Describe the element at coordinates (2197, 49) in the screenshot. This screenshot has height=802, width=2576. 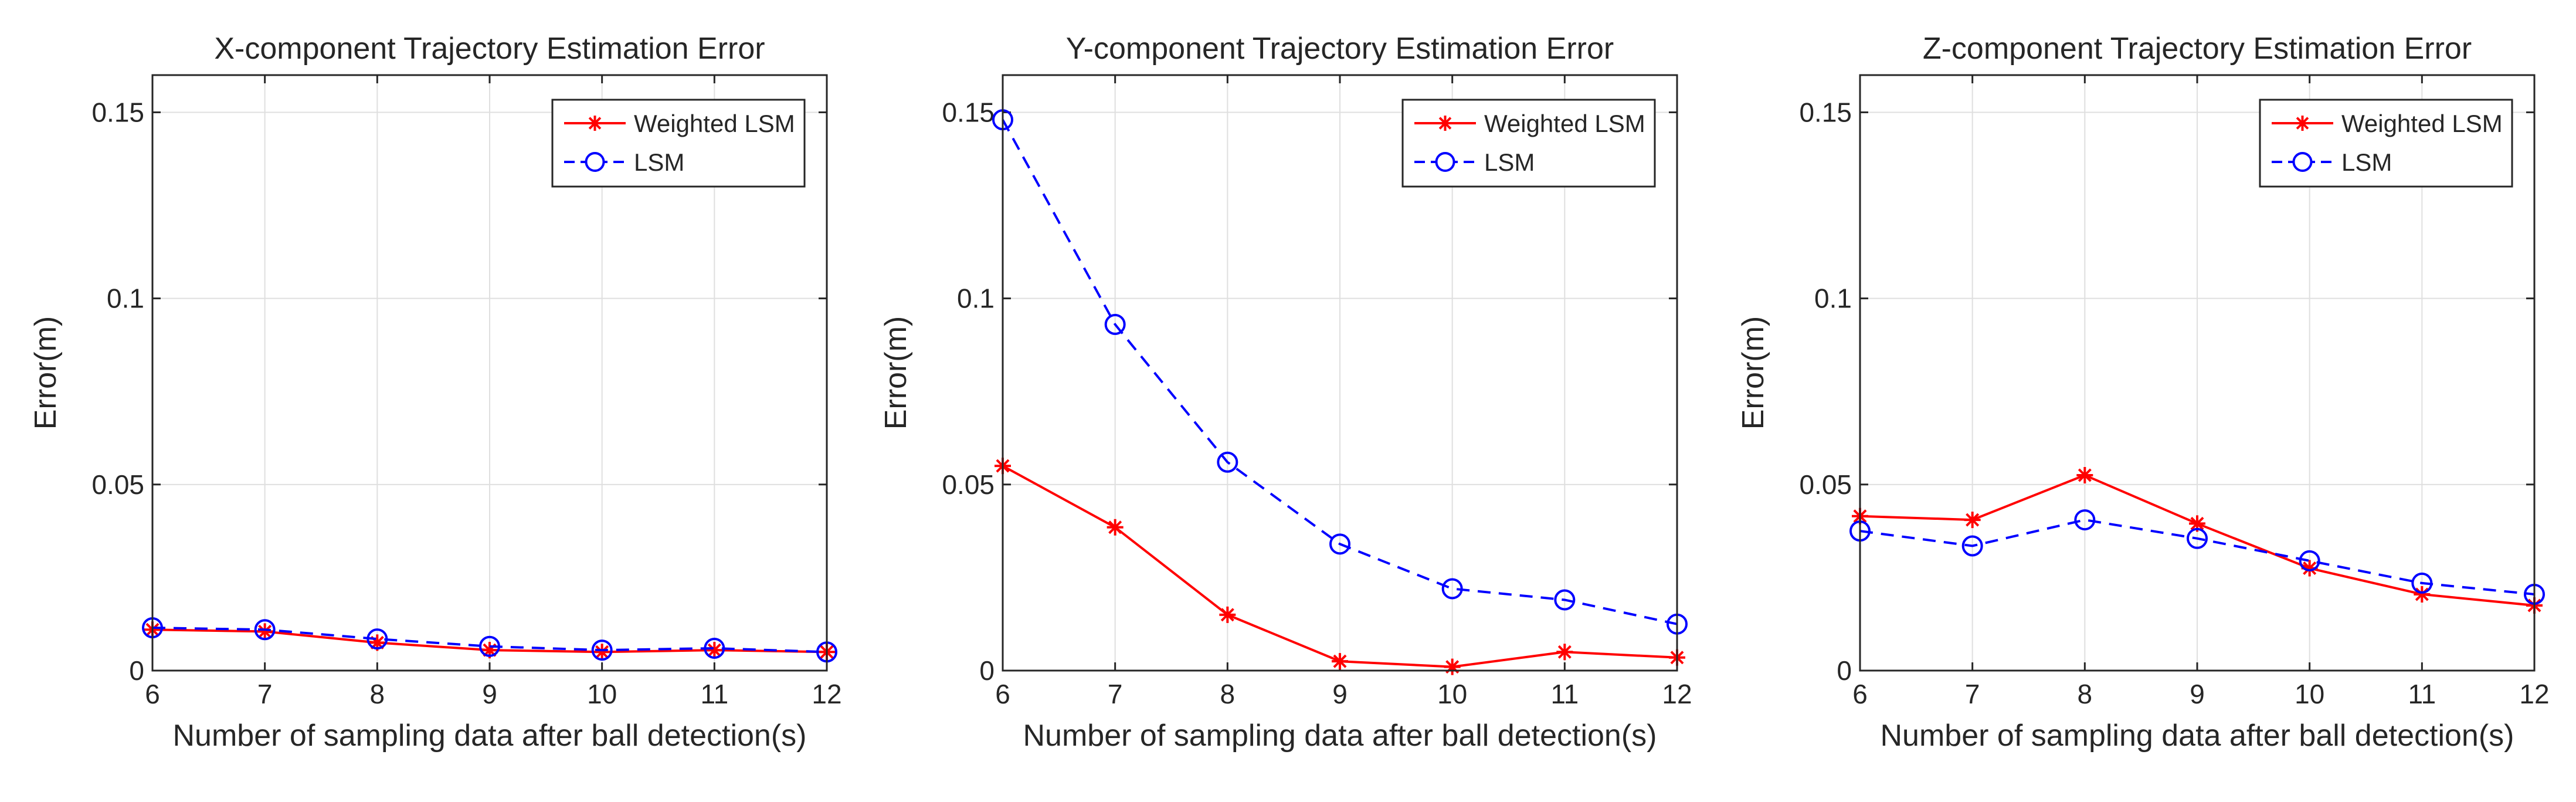
I see `chart-title: Z-component Trajectory Estimation Error` at that location.